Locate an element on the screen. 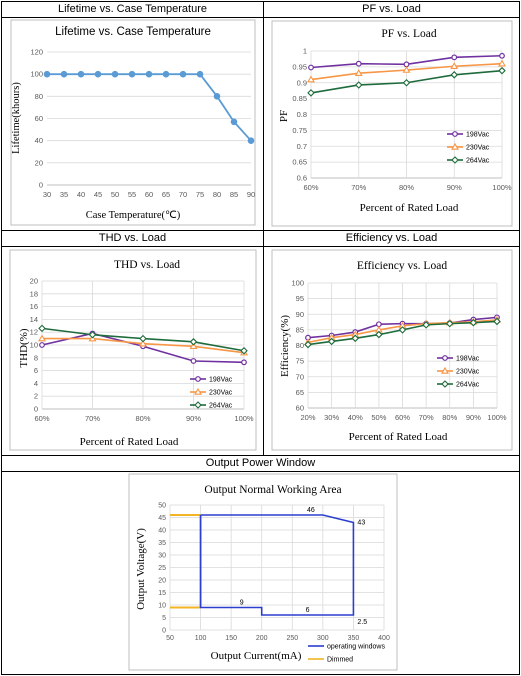 This screenshot has width=521, height=676. x-tick-label: 35 is located at coordinates (64, 194).